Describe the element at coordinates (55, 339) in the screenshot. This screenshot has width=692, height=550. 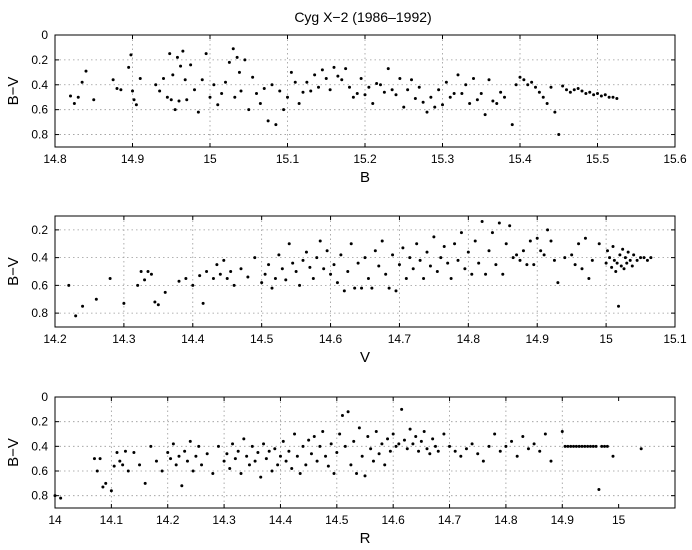
I see `x-tick-label: 14.2` at that location.